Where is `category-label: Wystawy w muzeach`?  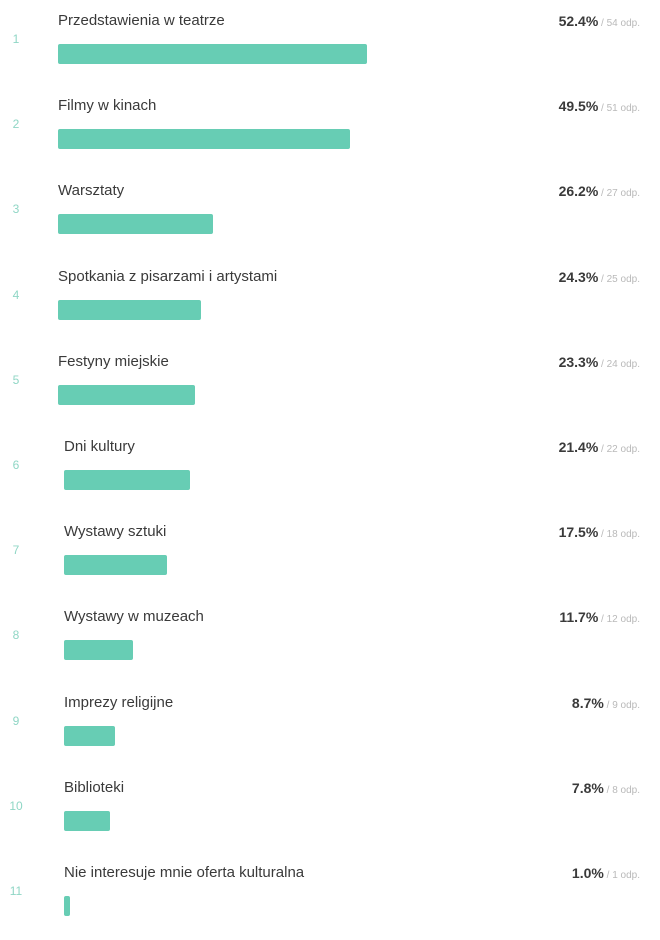
category-label: Wystawy w muzeach is located at coordinates (134, 617).